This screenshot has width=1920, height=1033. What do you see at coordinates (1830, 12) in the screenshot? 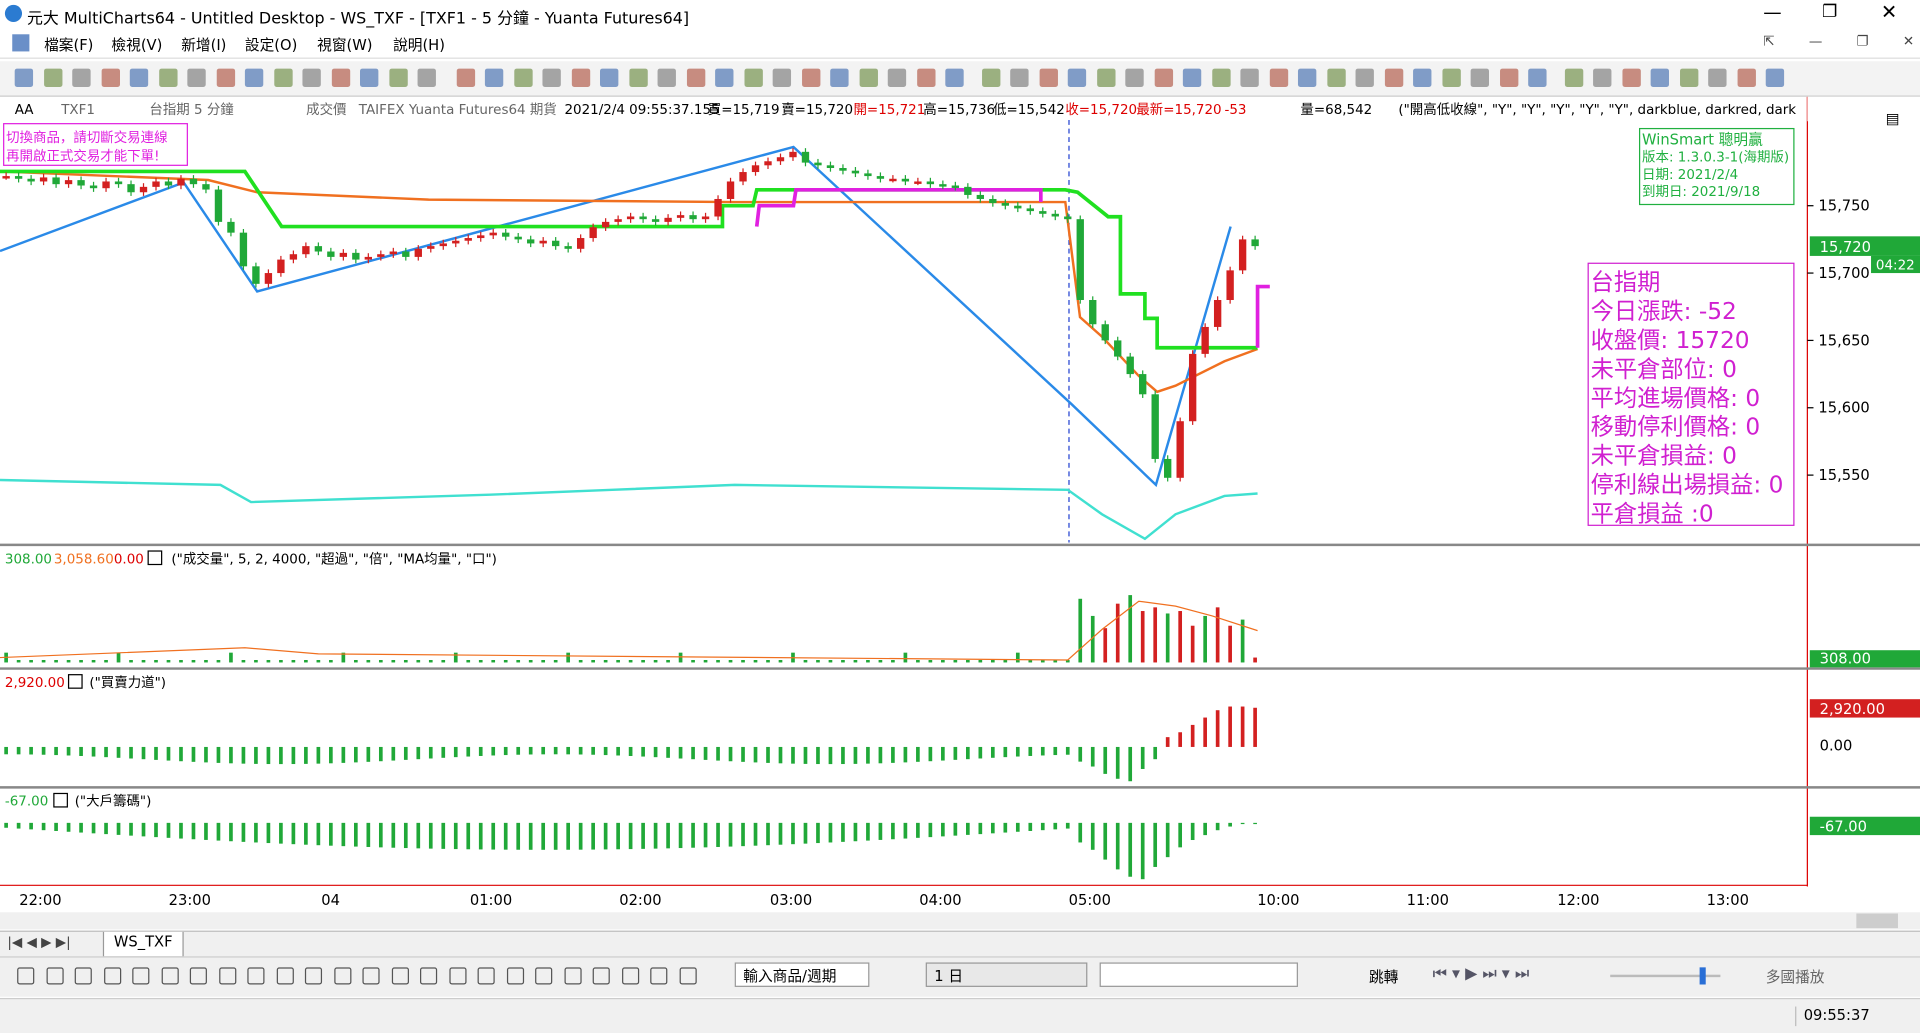
I see `maximize: ❐` at bounding box center [1830, 12].